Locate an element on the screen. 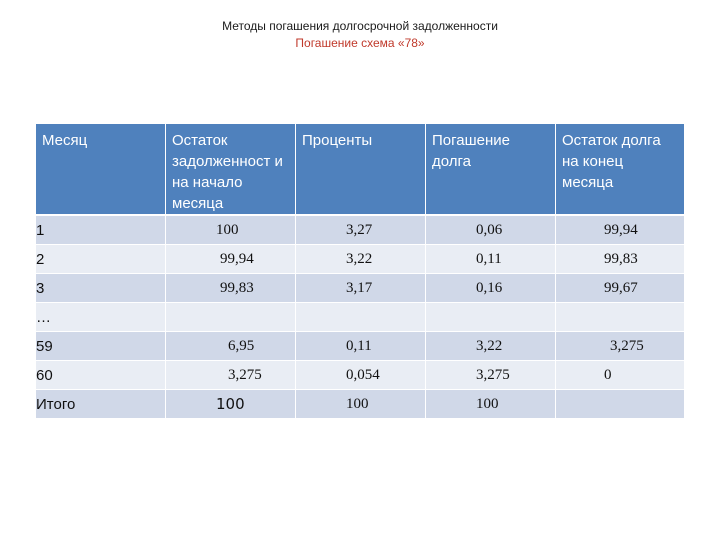 The height and width of the screenshot is (540, 720). table-row: 59 6,95 0,11 3,22 3,275 is located at coordinates (360, 346).